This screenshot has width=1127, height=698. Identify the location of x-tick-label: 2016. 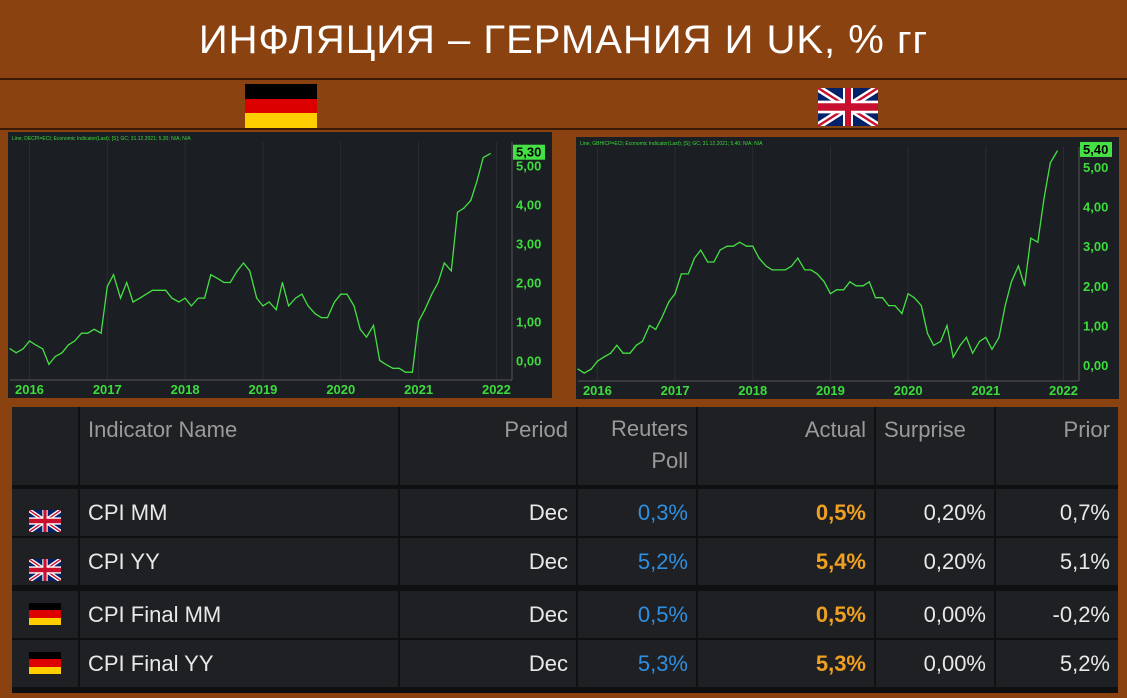
(597, 390).